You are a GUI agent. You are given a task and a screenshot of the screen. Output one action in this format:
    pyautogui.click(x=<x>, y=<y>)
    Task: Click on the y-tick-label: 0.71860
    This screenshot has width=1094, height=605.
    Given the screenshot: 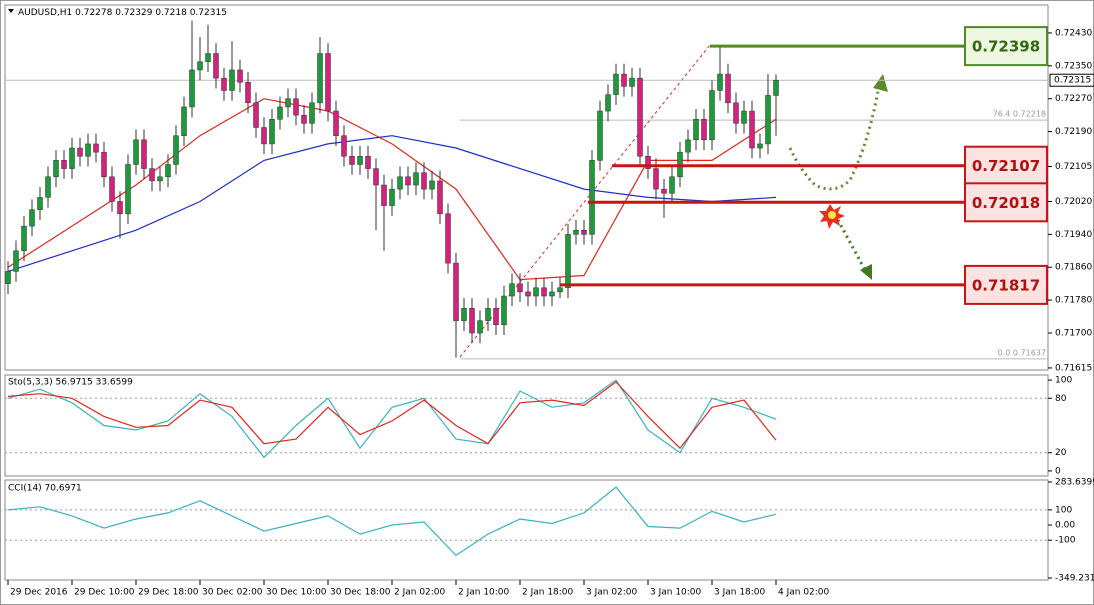 What is the action you would take?
    pyautogui.click(x=1073, y=268)
    